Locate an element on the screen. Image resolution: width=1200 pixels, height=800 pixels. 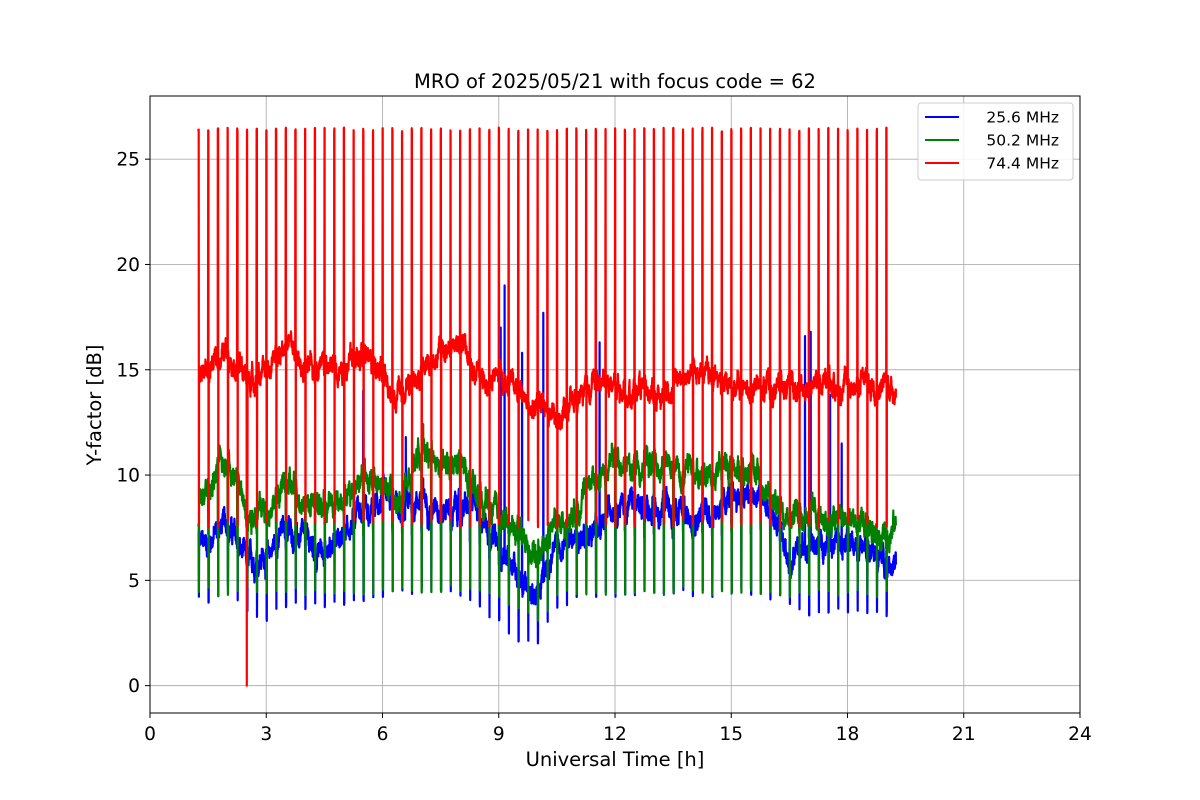
chart-title: MRO of 2025/05/21 with focus code = 62 is located at coordinates (615, 81).